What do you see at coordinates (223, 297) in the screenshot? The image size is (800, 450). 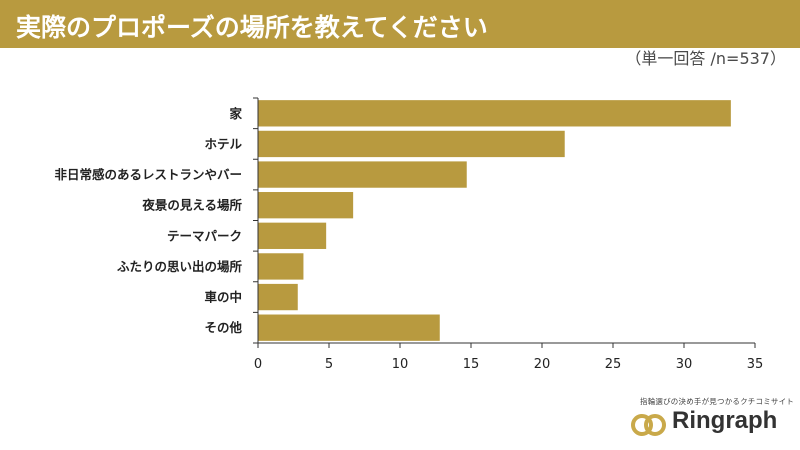 I see `category-label: 車の中` at bounding box center [223, 297].